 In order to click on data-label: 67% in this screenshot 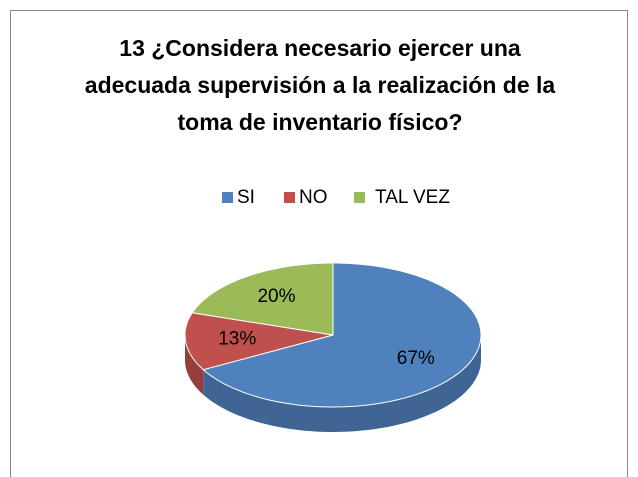, I will do `click(416, 358)`.